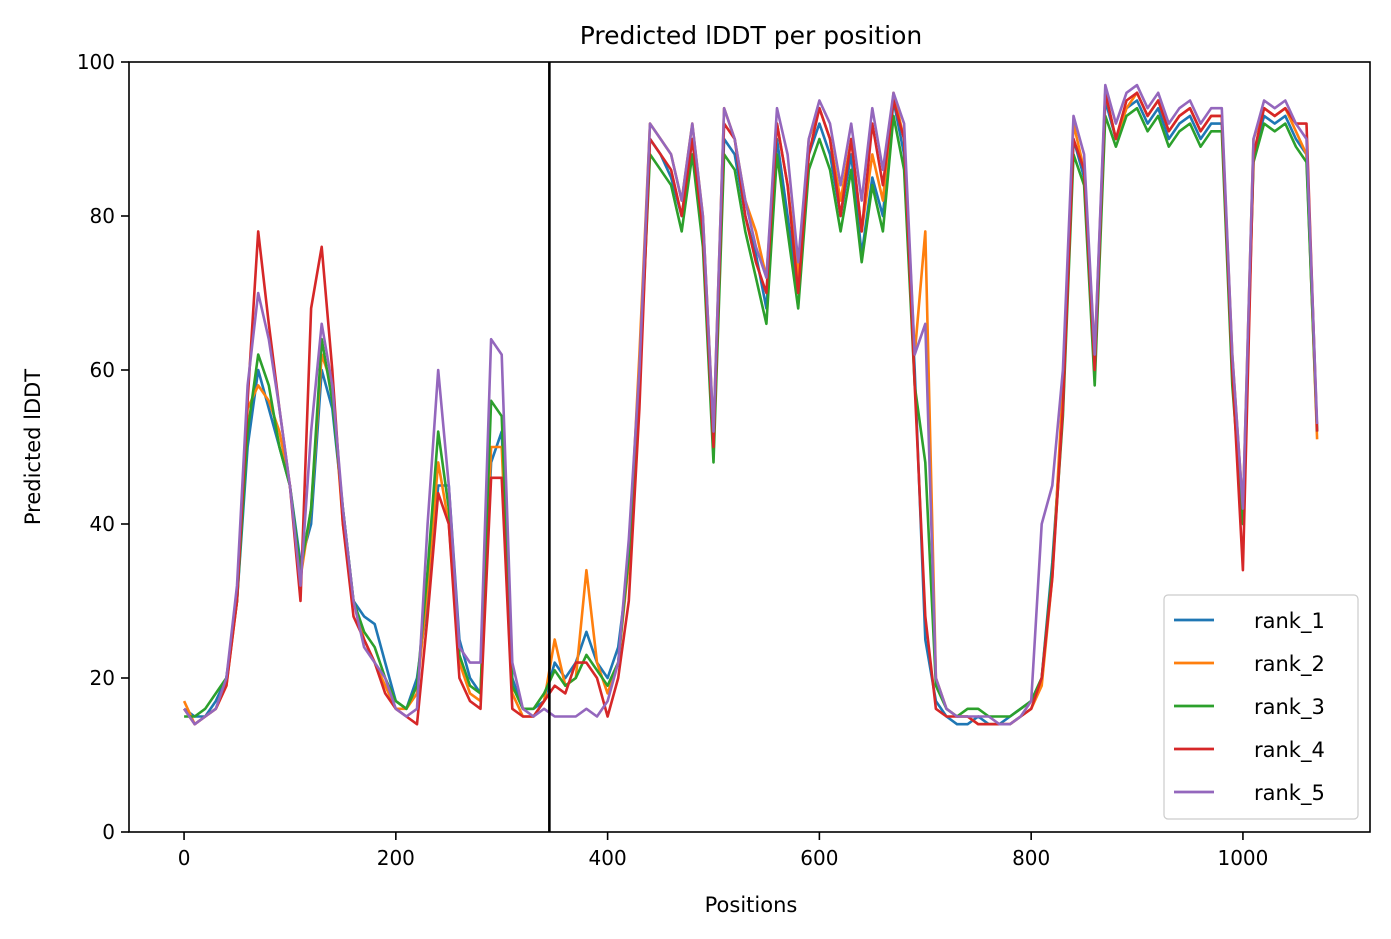  What do you see at coordinates (184, 858) in the screenshot?
I see `x-tick-label: 0` at bounding box center [184, 858].